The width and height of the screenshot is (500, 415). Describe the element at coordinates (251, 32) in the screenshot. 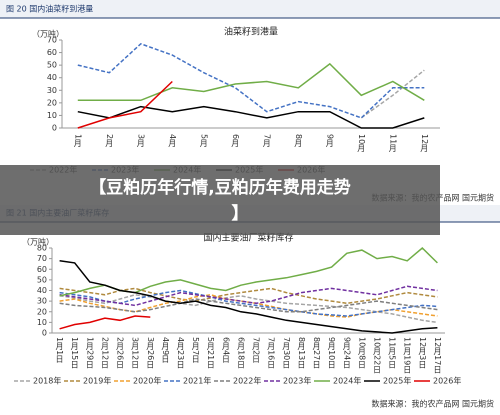

I see `chart-title: 油菜籽到港量` at that location.